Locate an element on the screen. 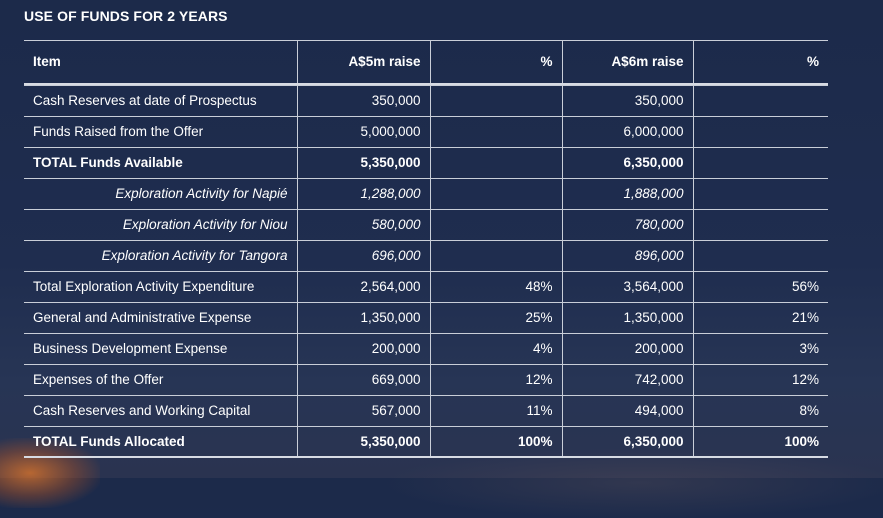 The image size is (883, 518). row-a5m-value: 567,000 is located at coordinates (364, 411).